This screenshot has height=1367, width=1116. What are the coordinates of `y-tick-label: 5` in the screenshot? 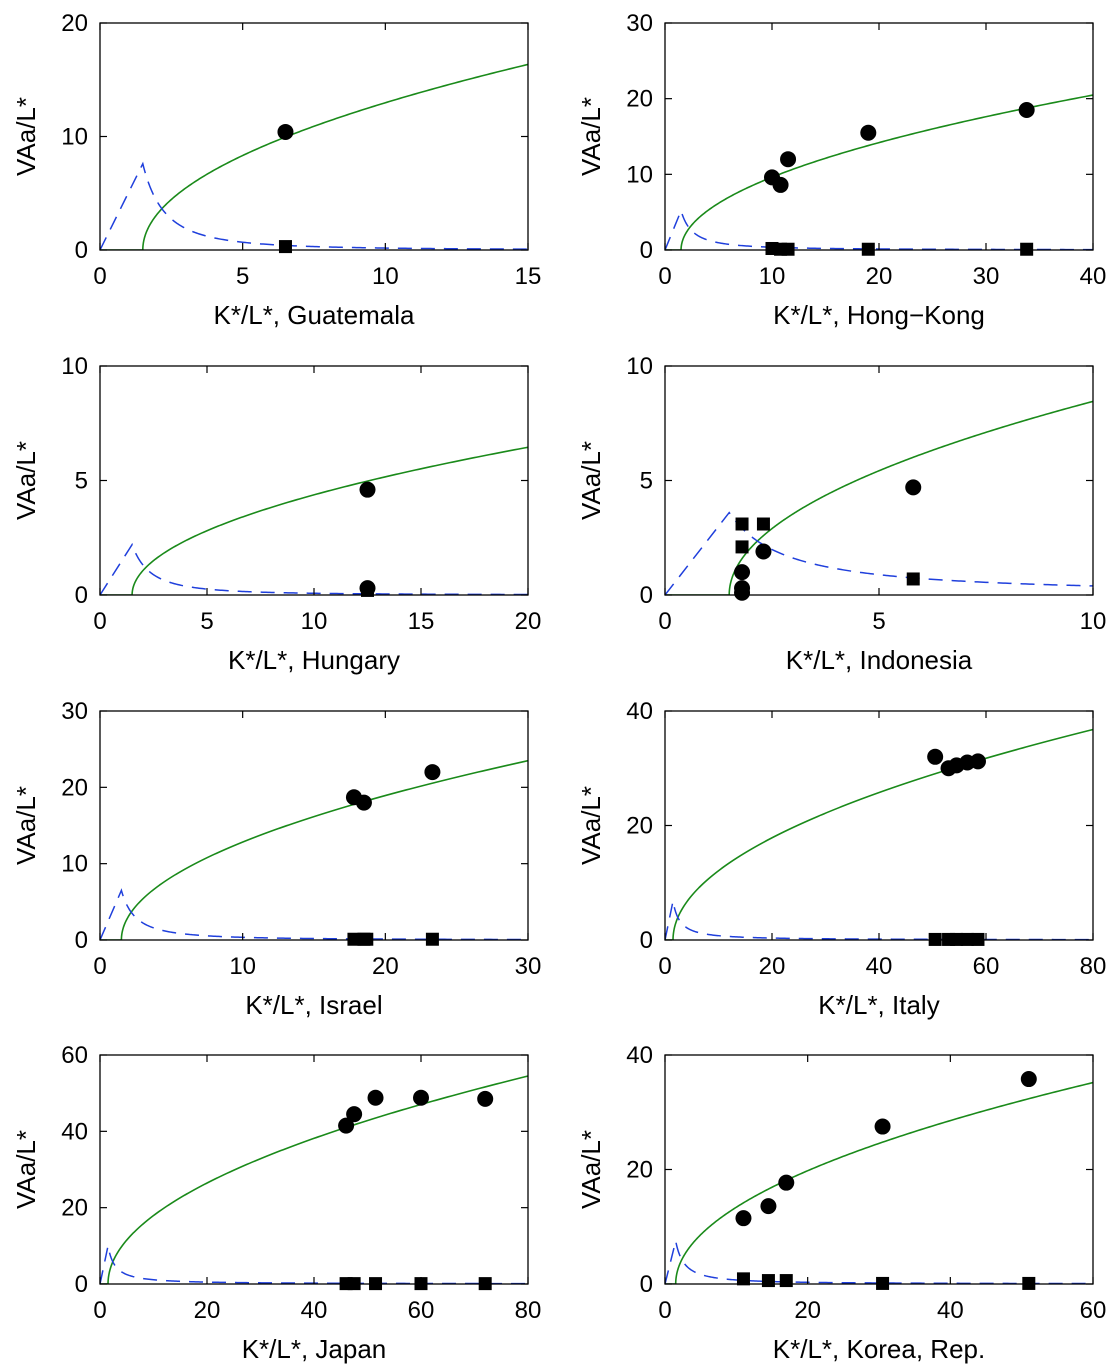 It's located at (81, 481).